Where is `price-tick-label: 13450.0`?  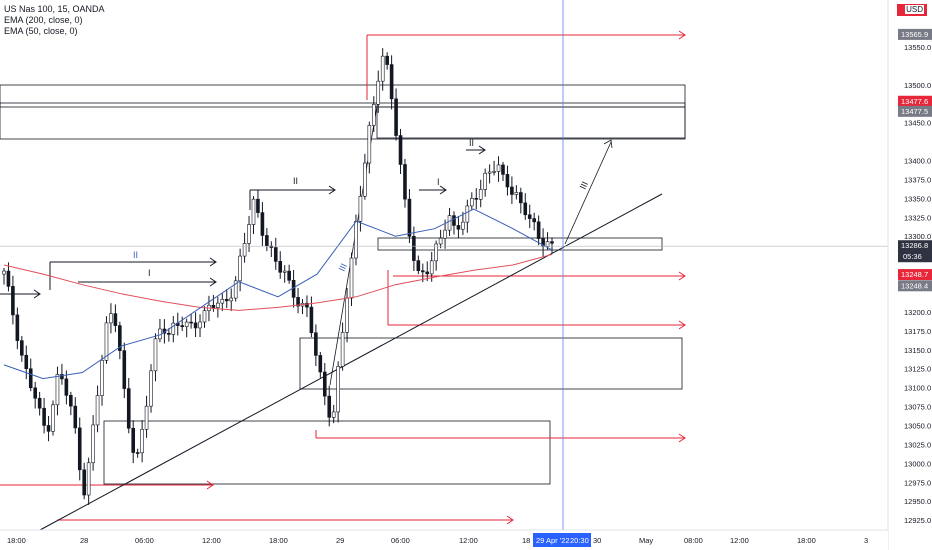 price-tick-label: 13450.0 is located at coordinates (917, 123).